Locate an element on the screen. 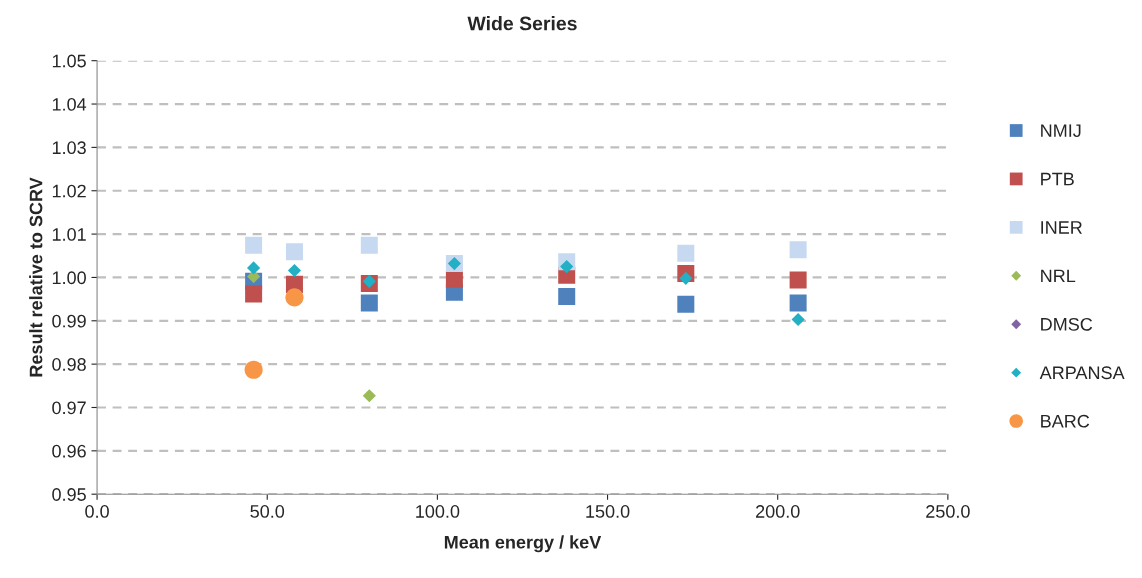 The height and width of the screenshot is (578, 1142). y-tick-label: 0.96 is located at coordinates (69, 451).